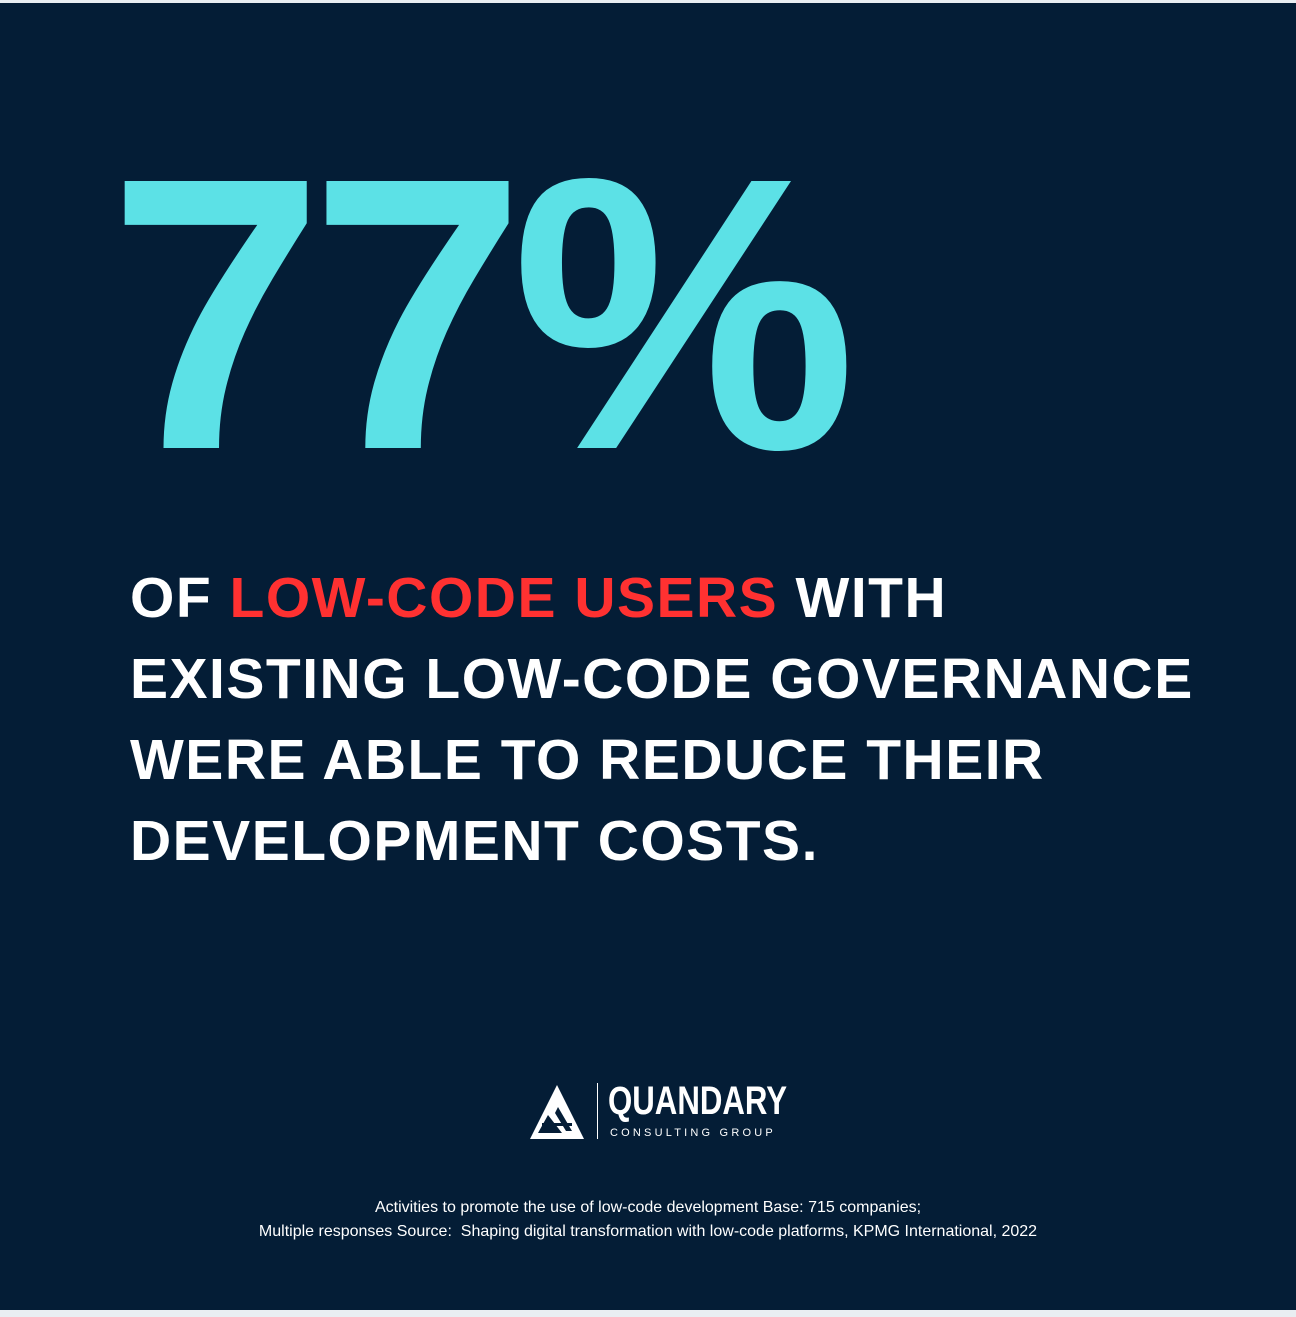 This screenshot has width=1296, height=1317. What do you see at coordinates (597, 1111) in the screenshot?
I see `logo-divider` at bounding box center [597, 1111].